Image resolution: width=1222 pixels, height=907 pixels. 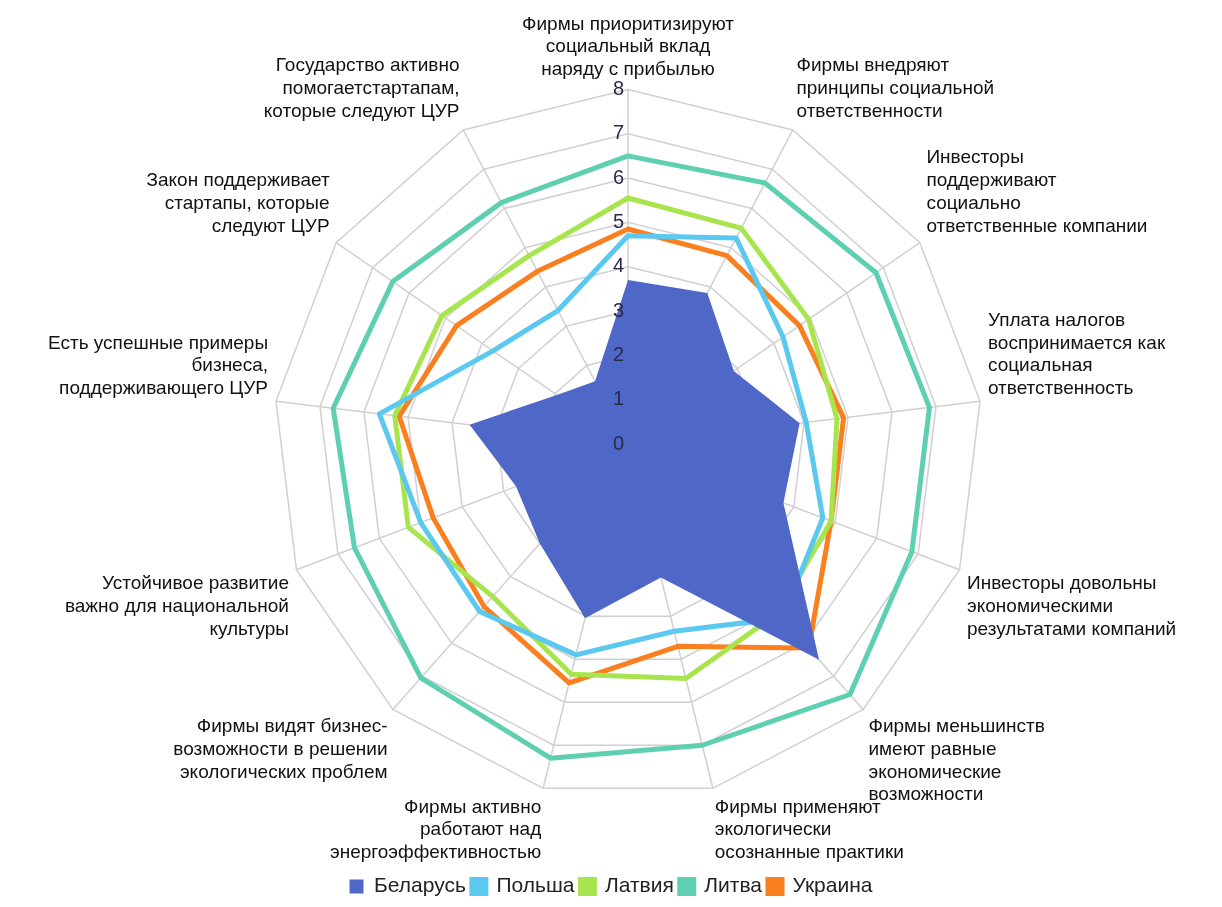 What do you see at coordinates (361, 87) in the screenshot?
I see `spoke-label: Государство активно помогаетстартапам, которые следуют ЦУР` at bounding box center [361, 87].